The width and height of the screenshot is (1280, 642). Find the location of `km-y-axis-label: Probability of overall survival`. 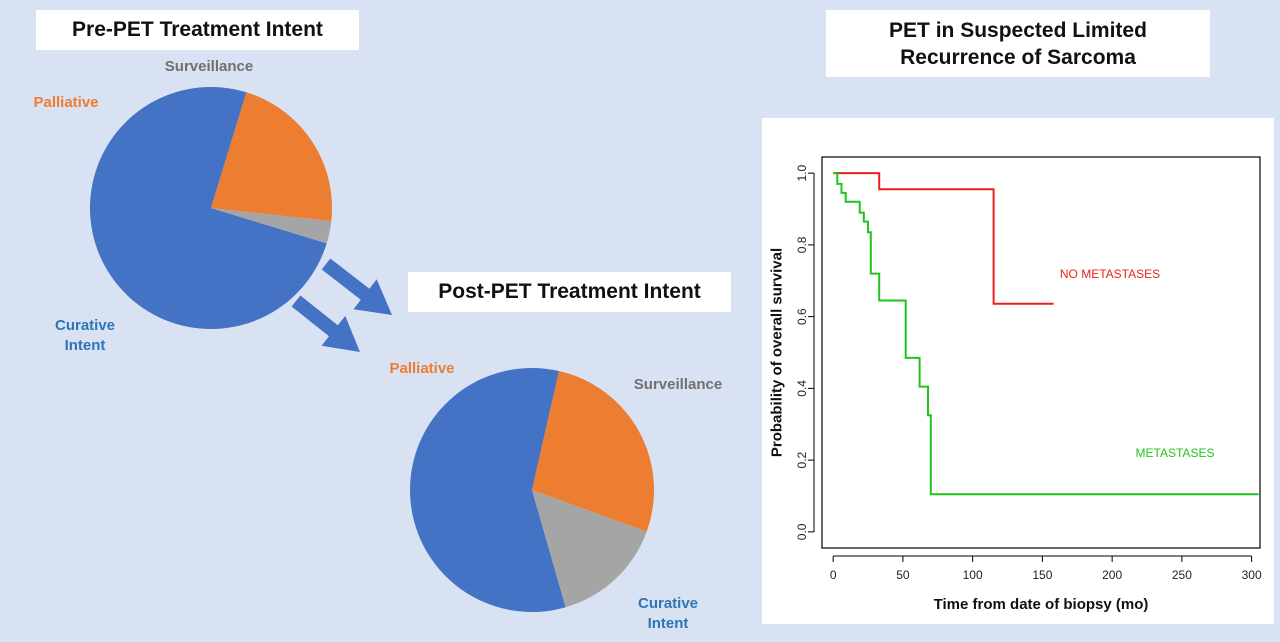

km-y-axis-label: Probability of overall survival is located at coordinates (777, 352).